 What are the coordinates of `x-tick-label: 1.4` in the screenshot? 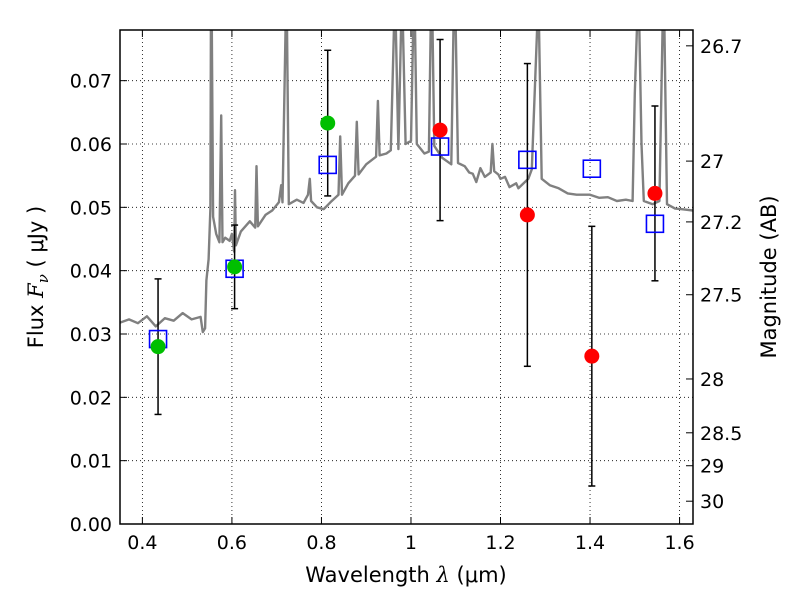 It's located at (590, 543).